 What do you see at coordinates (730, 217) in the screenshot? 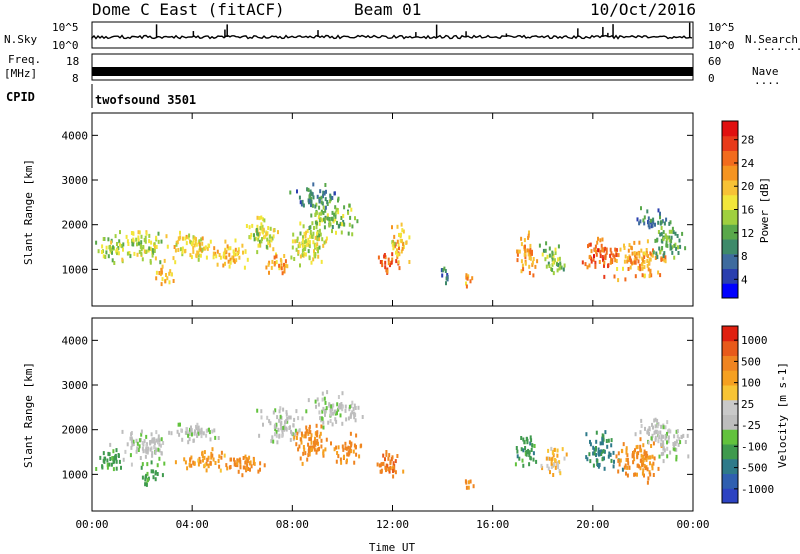
I see `colorbar-swatch` at bounding box center [730, 217].